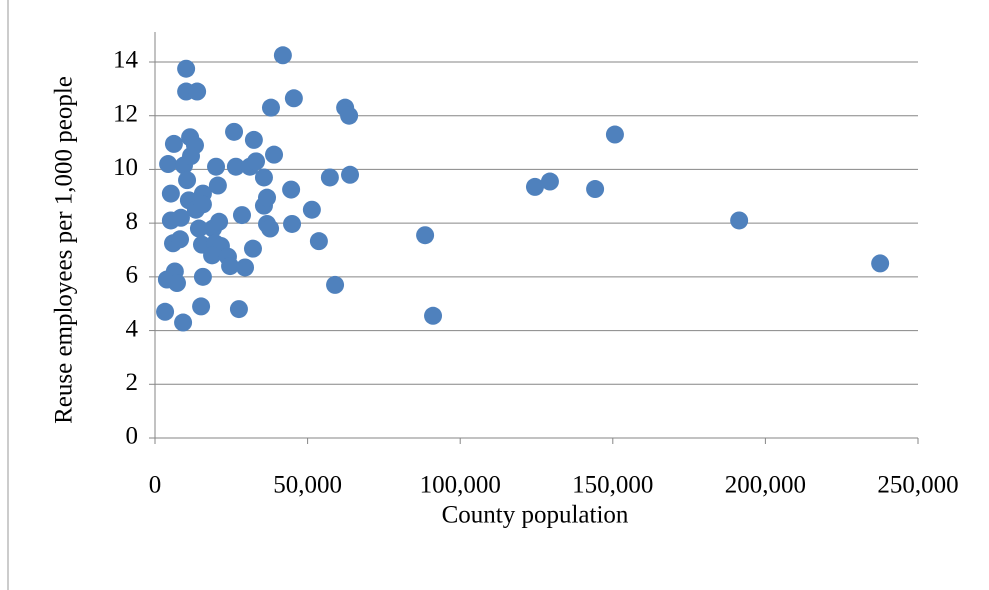 The width and height of the screenshot is (989, 590). Describe the element at coordinates (612, 485) in the screenshot. I see `x-tick-label: 150,000` at that location.